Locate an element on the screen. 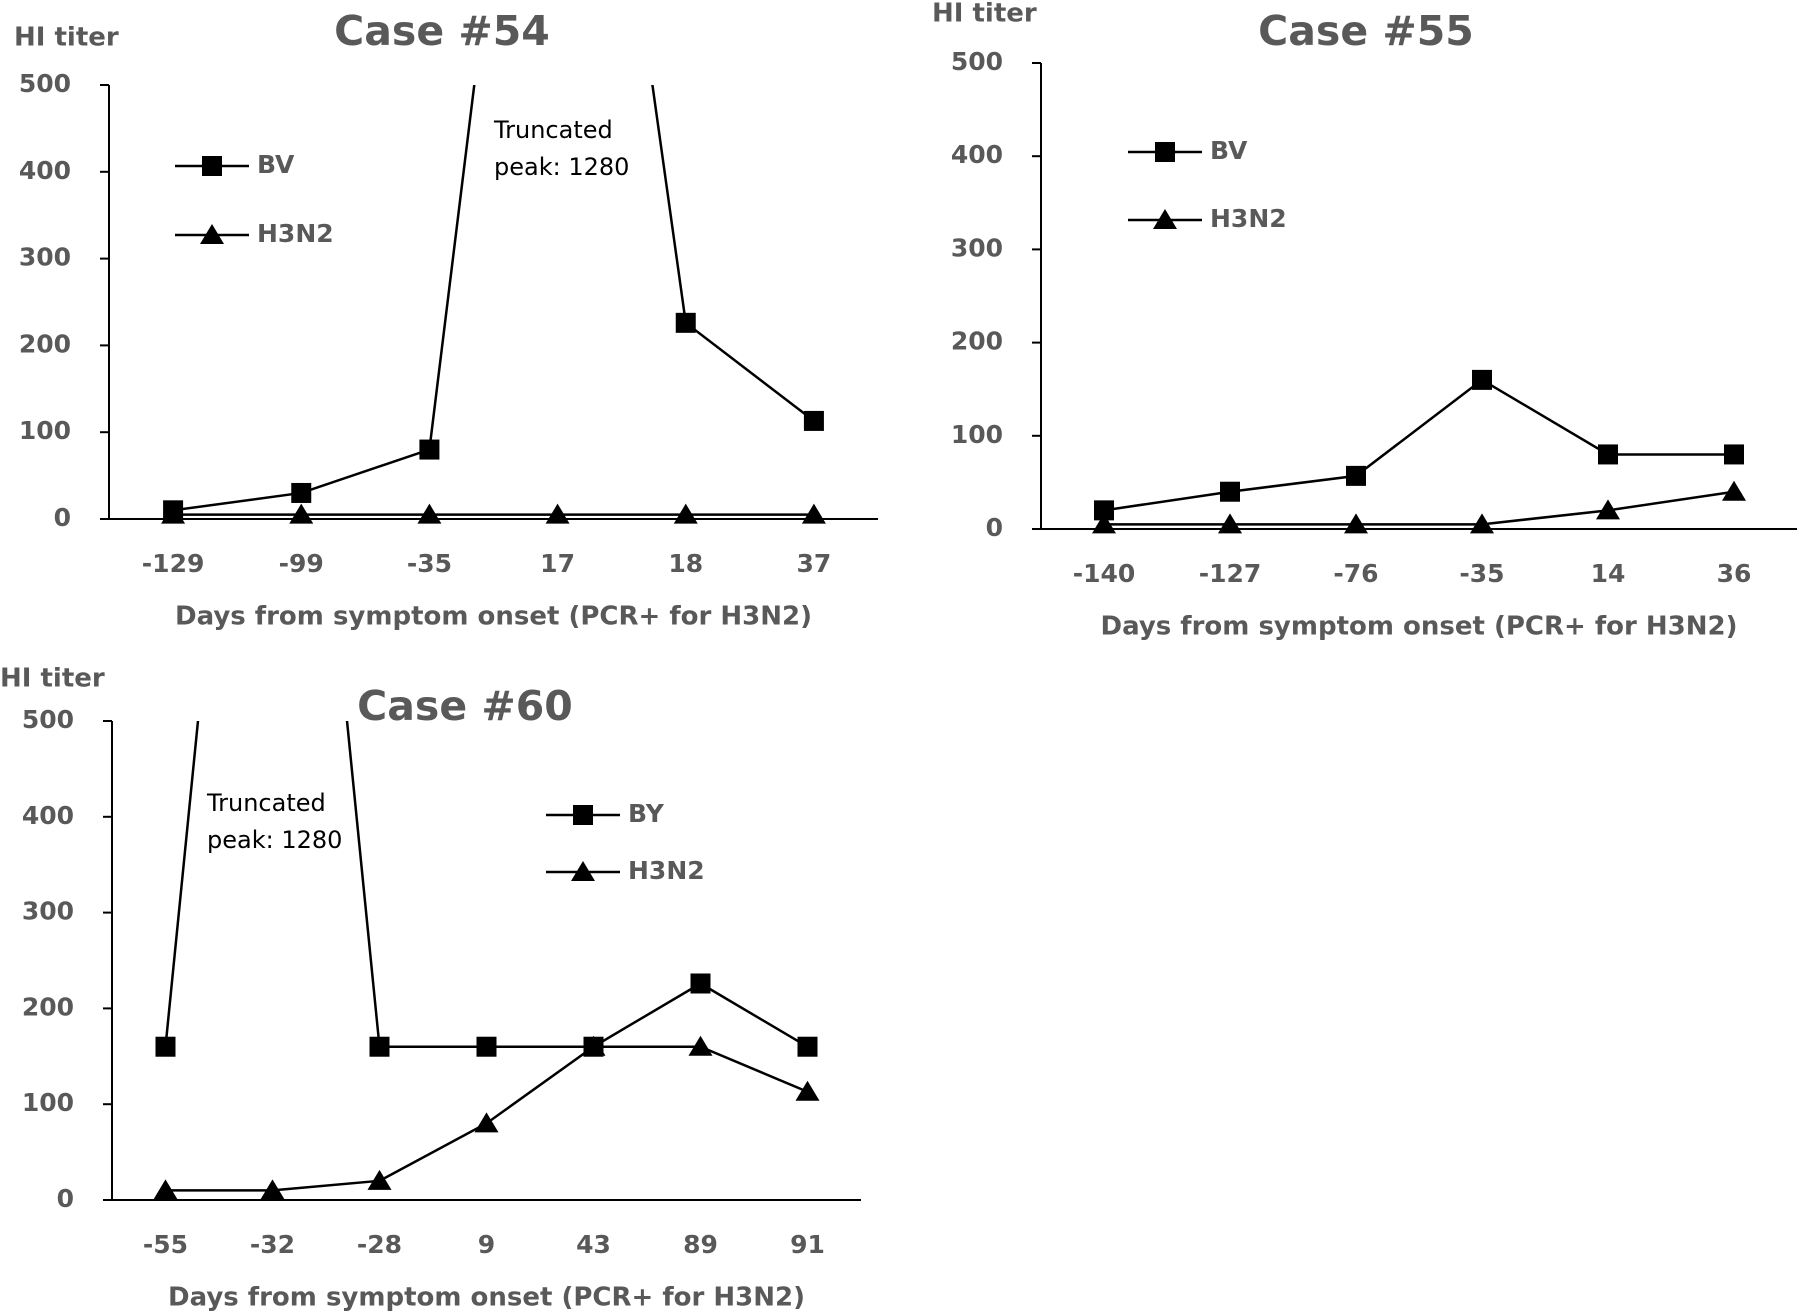  x-tick-label: 89 is located at coordinates (700, 1244).